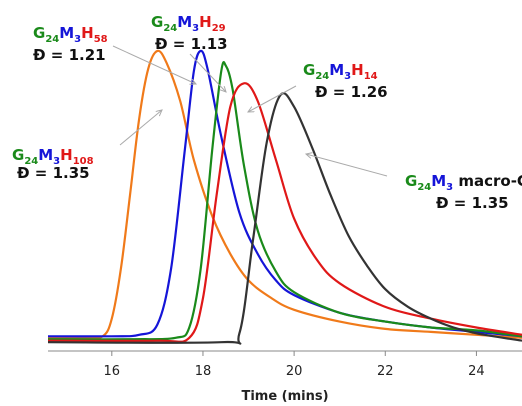  I want to click on series-label-1: G24M3H58, so click(70, 34).